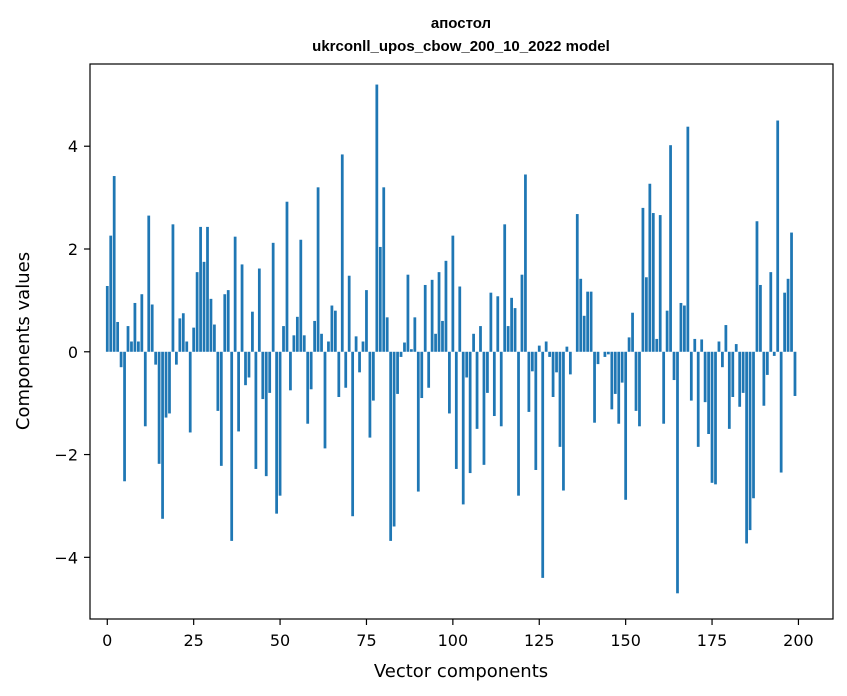  What do you see at coordinates (73, 352) in the screenshot?
I see `y-tick-label: 0` at bounding box center [73, 352].